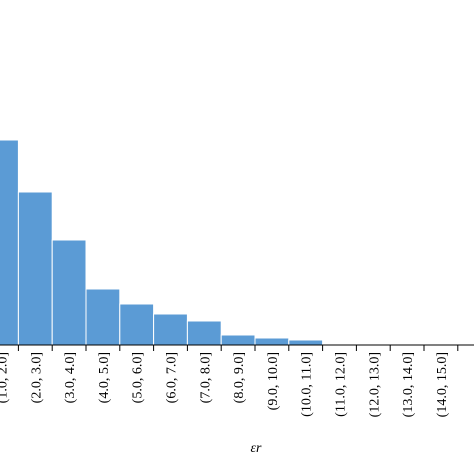  I want to click on x-tick-label: (8.0, 9.0], so click(239, 377).